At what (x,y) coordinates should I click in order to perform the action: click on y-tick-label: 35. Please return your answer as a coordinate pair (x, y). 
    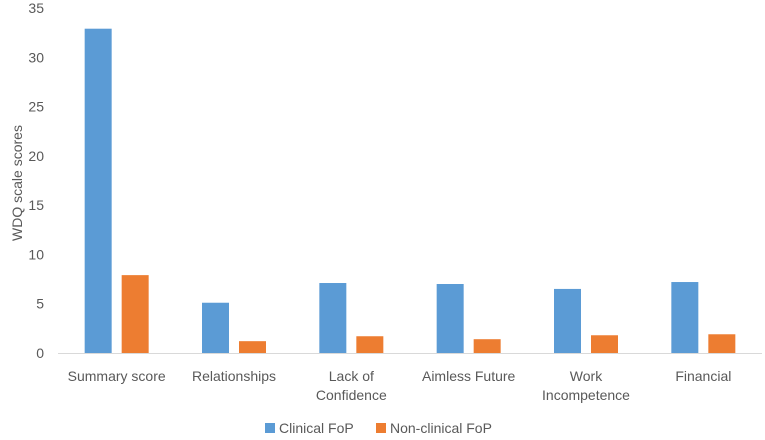
    Looking at the image, I should click on (36, 8).